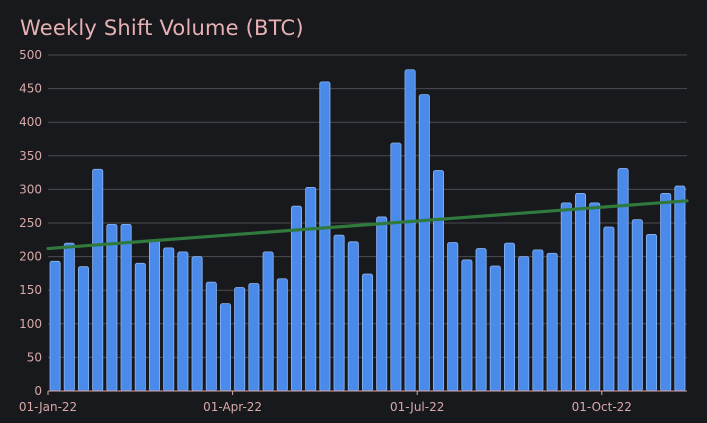 Image resolution: width=707 pixels, height=423 pixels. What do you see at coordinates (38, 391) in the screenshot?
I see `y-tick-label-0: 0` at bounding box center [38, 391].